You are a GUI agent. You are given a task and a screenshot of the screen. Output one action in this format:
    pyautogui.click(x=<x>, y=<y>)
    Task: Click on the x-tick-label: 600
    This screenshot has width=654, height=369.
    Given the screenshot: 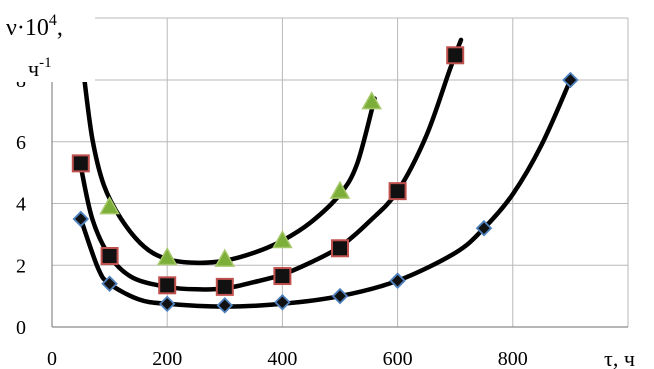 What is the action you would take?
    pyautogui.click(x=398, y=358)
    